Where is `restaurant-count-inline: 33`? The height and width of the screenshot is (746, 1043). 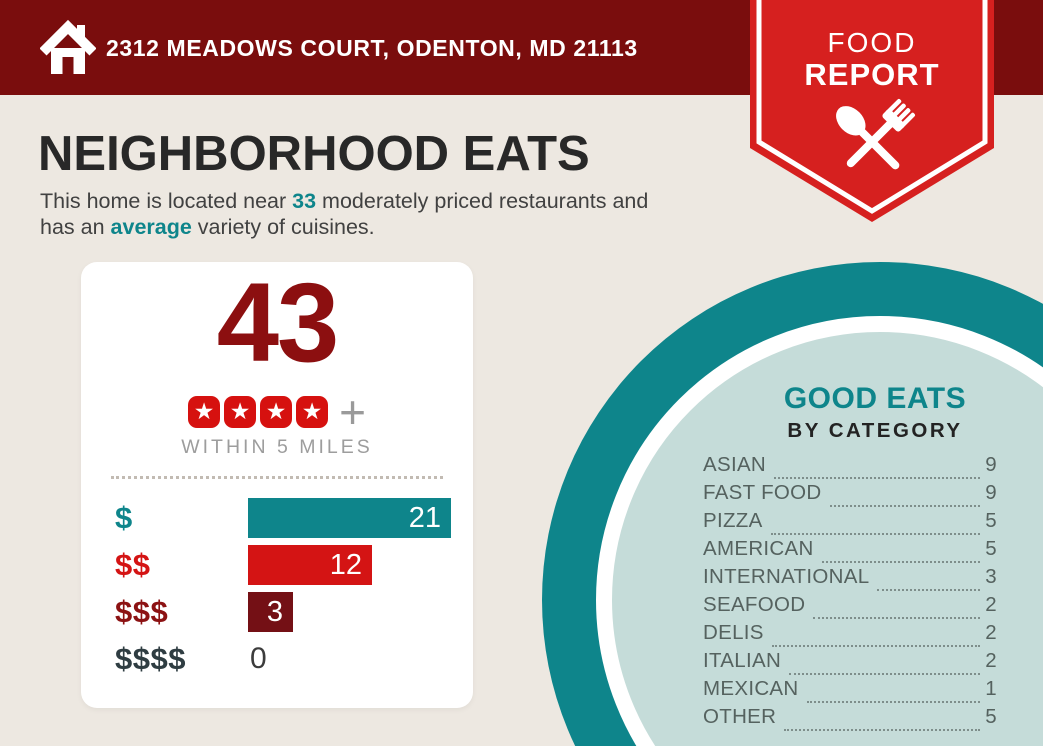 restaurant-count-inline: 33 is located at coordinates (304, 201).